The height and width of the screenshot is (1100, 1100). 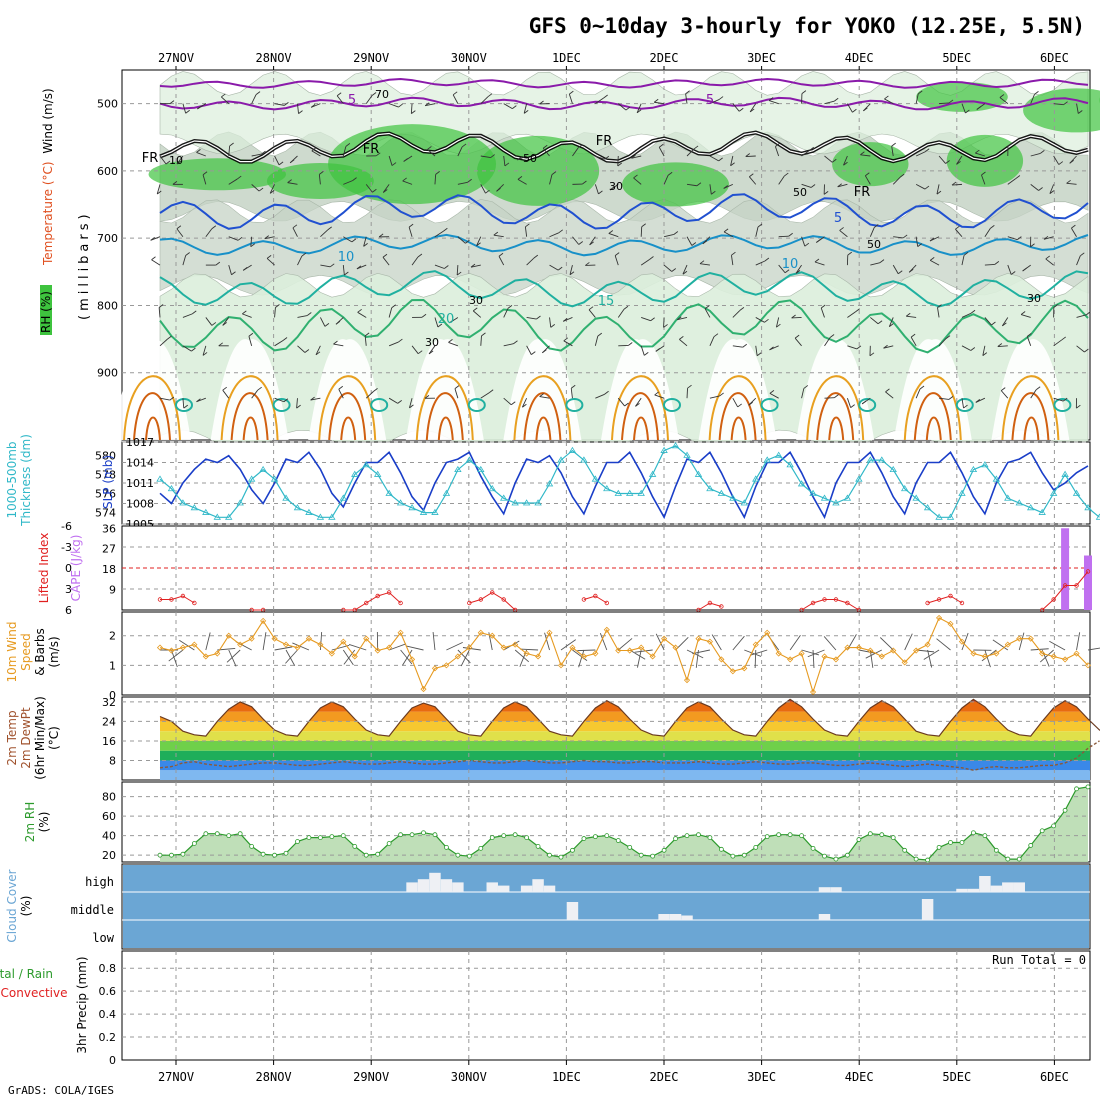 I want to click on temp2m-panel: 8 16 24 32 2m Temp 2m DewPt (6hr Min/Max) (°C), so click(x=552, y=738).